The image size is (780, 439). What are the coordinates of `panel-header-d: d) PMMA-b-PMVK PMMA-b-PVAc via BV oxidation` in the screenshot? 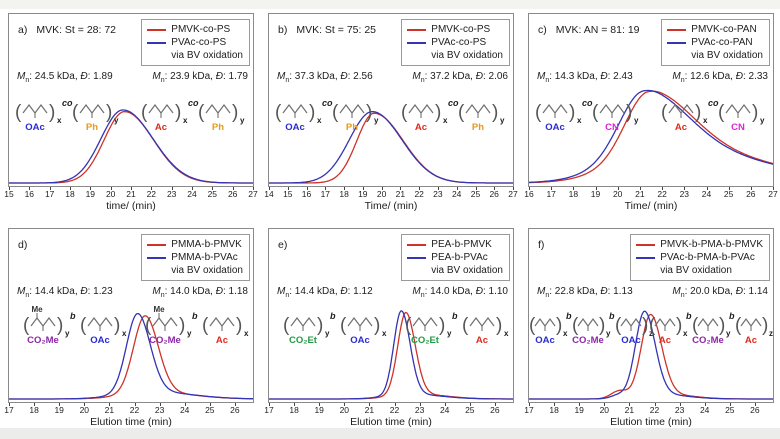 It's located at (134, 257).